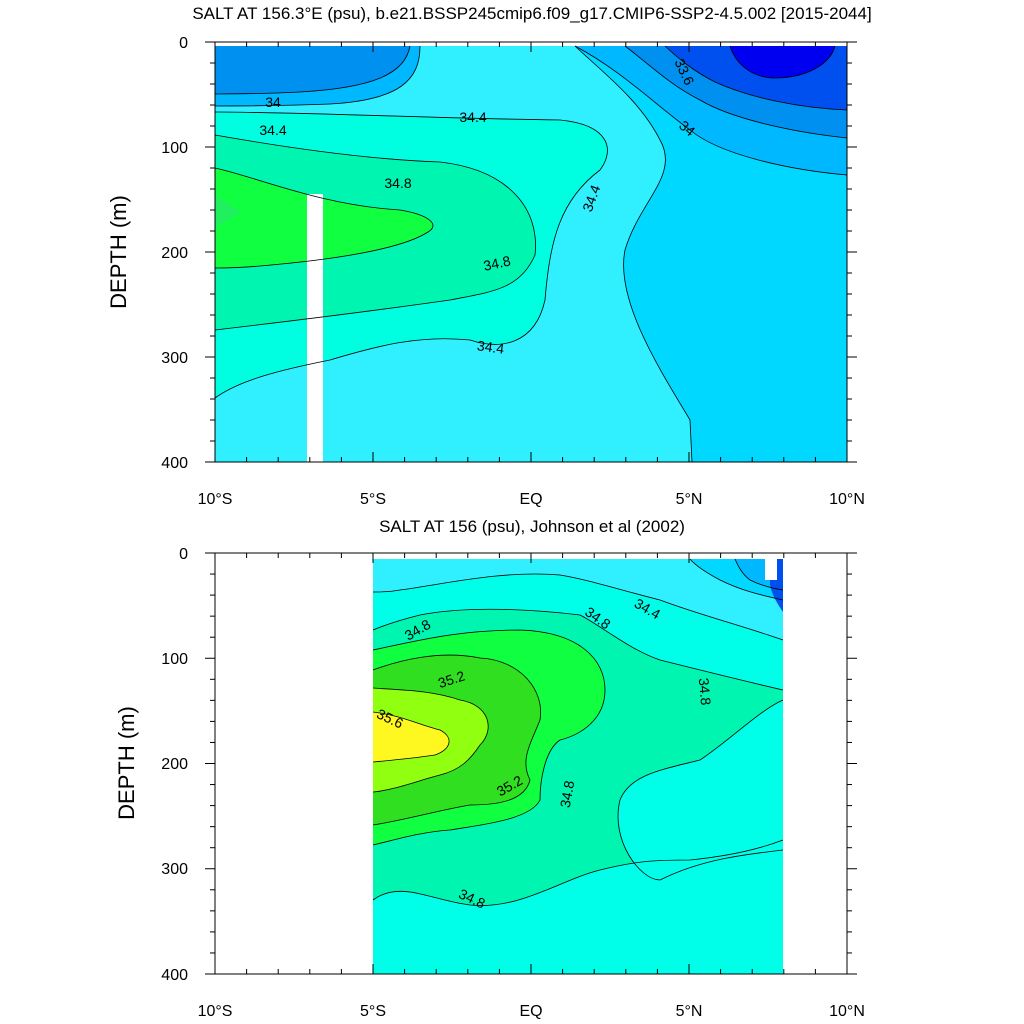 The height and width of the screenshot is (1024, 1024). I want to click on bottom-y-tick-labels: 0 100 200 300 400, so click(174, 765).